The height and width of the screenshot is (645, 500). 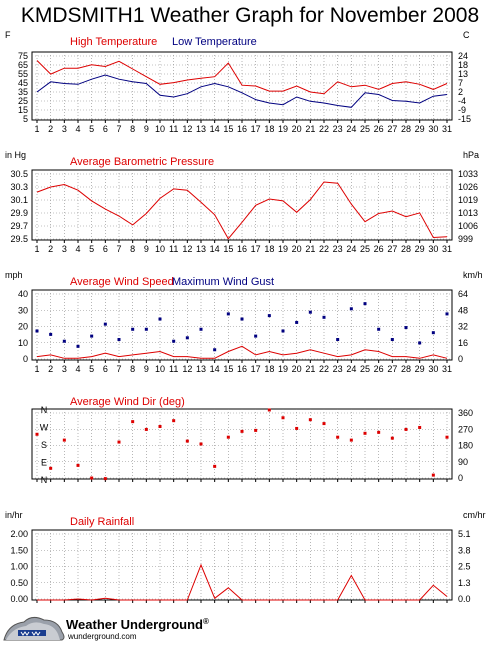 What do you see at coordinates (50, 249) in the screenshot?
I see `pressure-xtick-label: 2` at bounding box center [50, 249].